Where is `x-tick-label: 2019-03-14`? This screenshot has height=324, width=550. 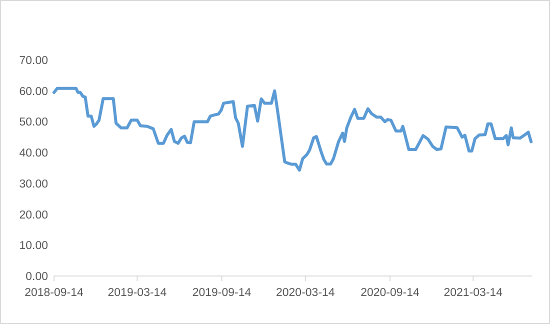
x-tick-label: 2019-03-14 is located at coordinates (138, 293).